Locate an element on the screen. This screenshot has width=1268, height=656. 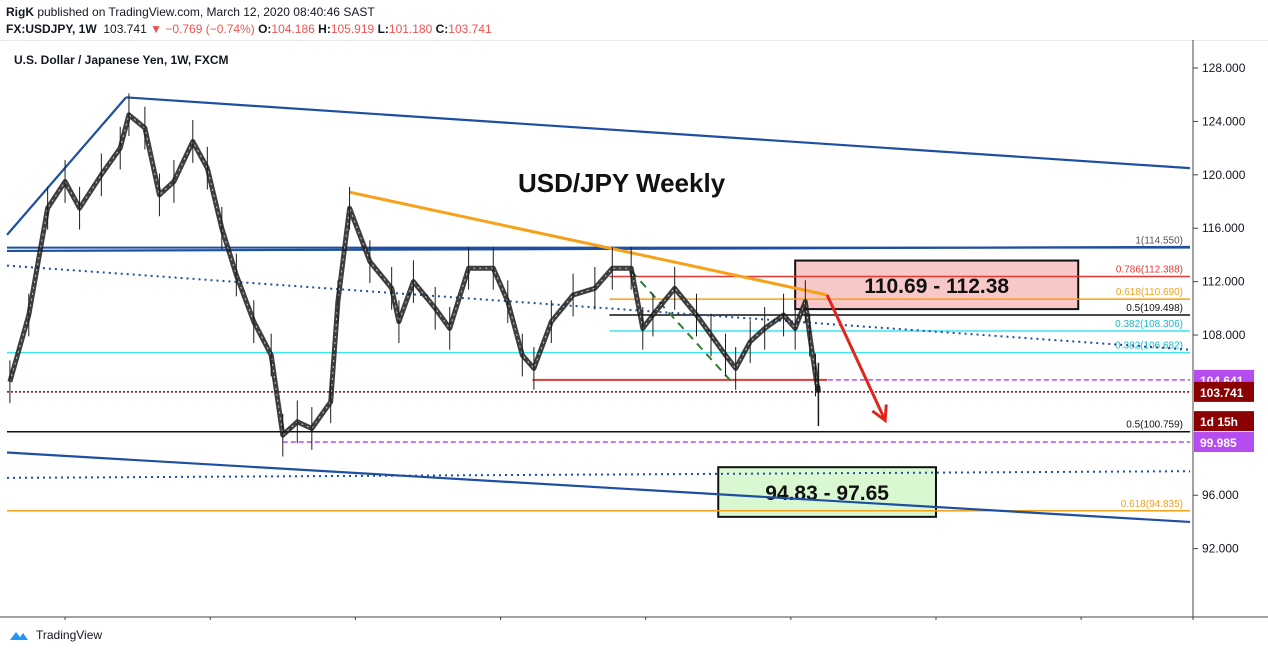
fib-level-label: 0.5(100.759) is located at coordinates (1154, 425).